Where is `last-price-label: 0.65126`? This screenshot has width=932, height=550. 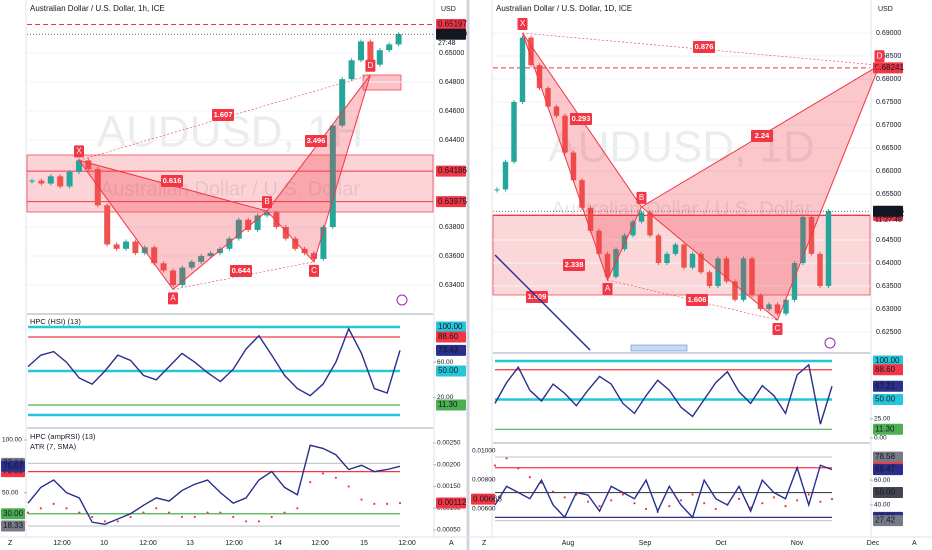 last-price-label: 0.65126 is located at coordinates (889, 210).